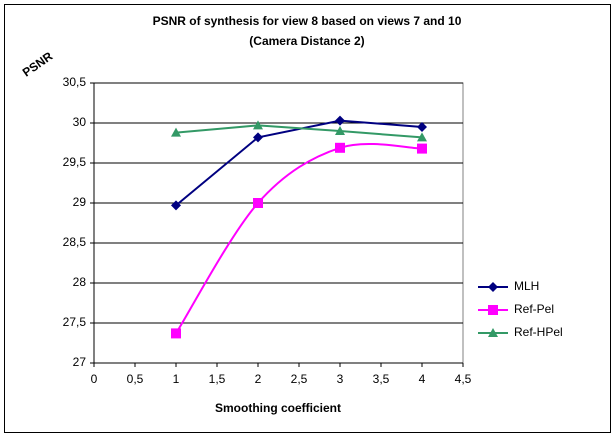  Describe the element at coordinates (80, 122) in the screenshot. I see `y-tick-label: 30` at that location.